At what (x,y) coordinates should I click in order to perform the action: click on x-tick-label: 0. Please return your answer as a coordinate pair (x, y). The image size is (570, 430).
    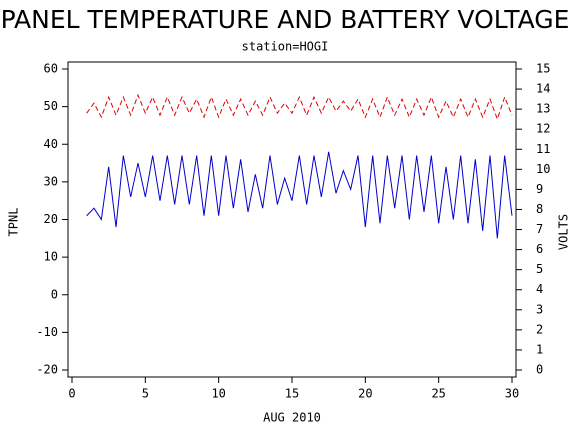
    Looking at the image, I should click on (71, 394).